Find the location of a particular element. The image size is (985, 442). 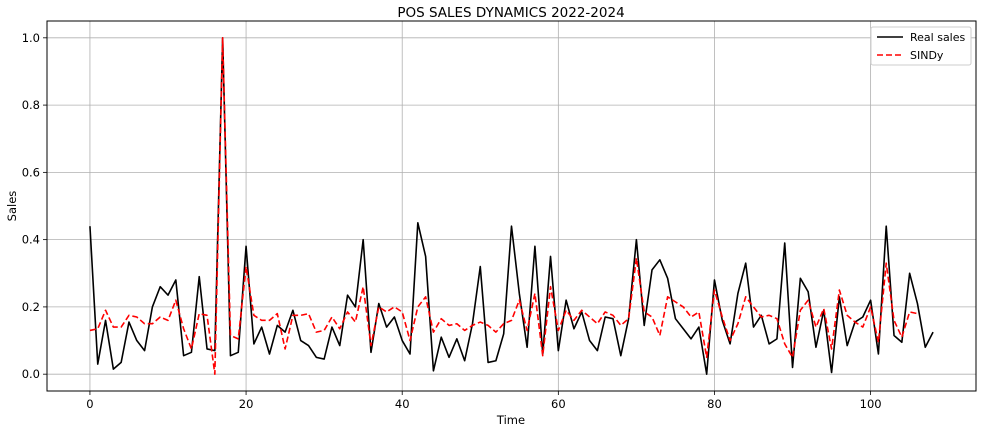

legend: Real sales SINDy is located at coordinates (921, 46).